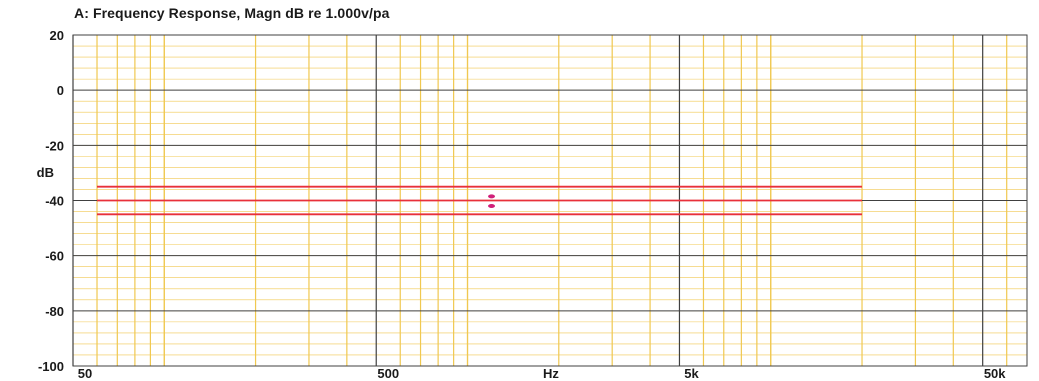 Image resolution: width=1039 pixels, height=381 pixels. I want to click on x-tick-label: 5k, so click(691, 373).